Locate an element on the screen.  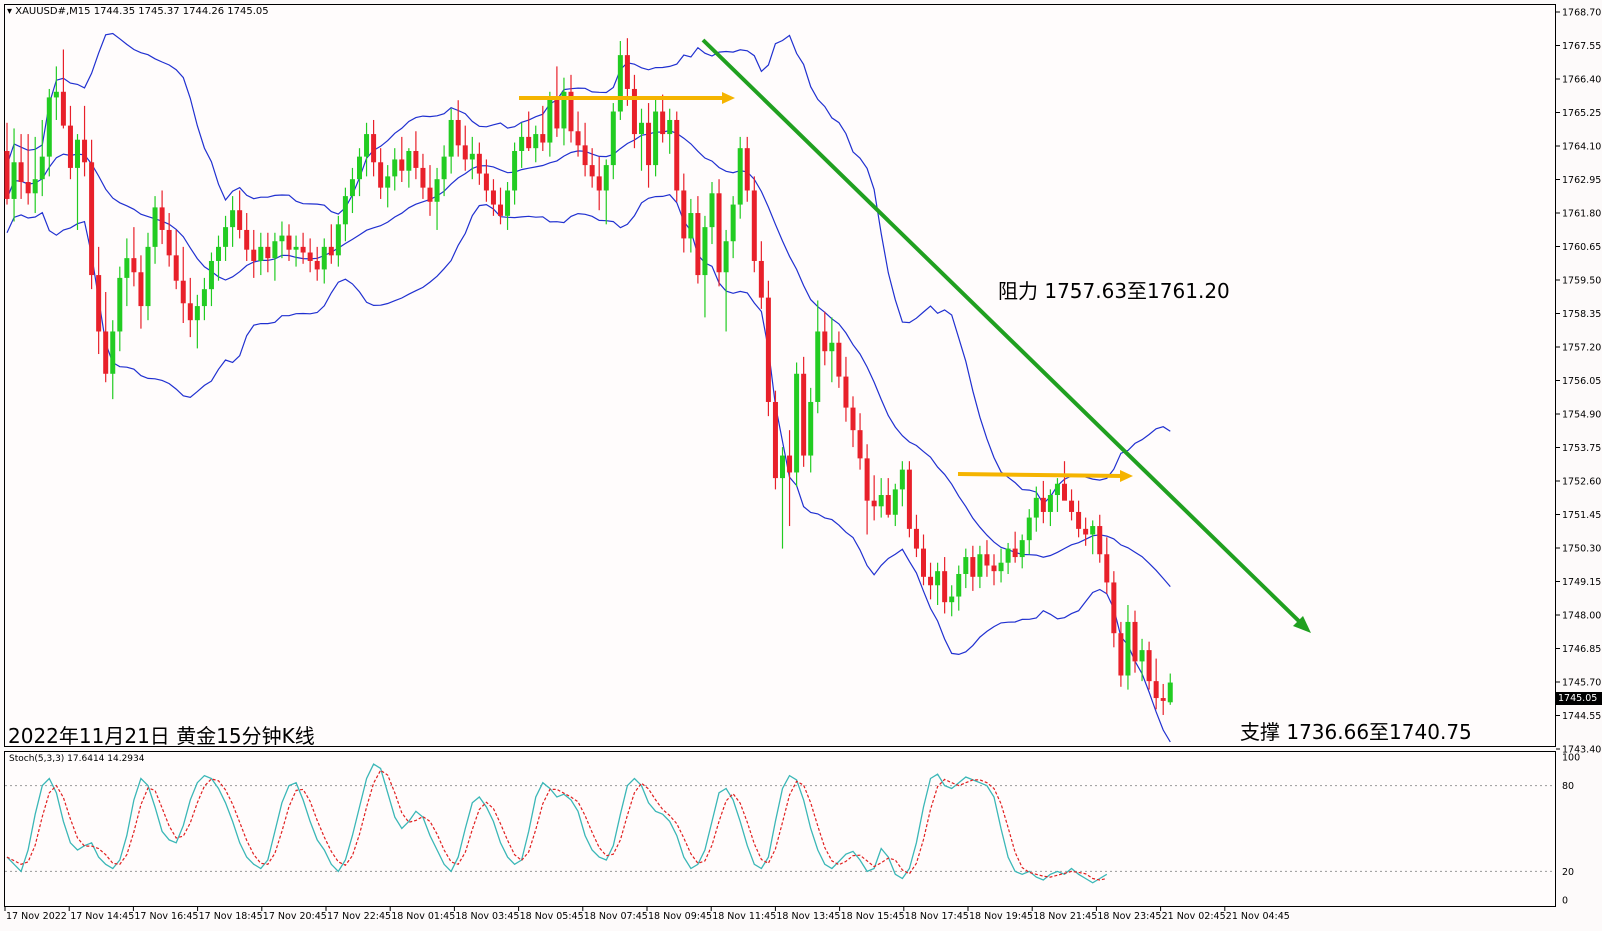
time-tick-label: 18 Nov 13:45 is located at coordinates (808, 916).